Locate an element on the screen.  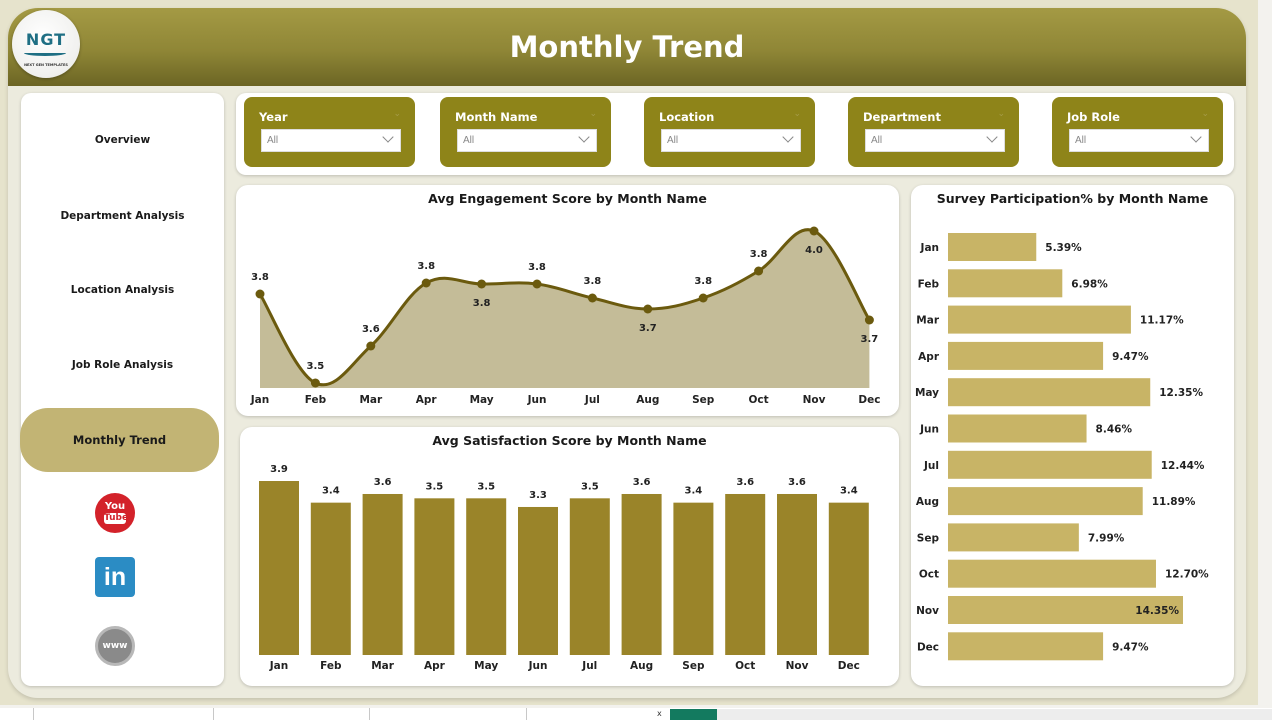
slicer-department: Department ⌄ All is located at coordinates (933, 132).